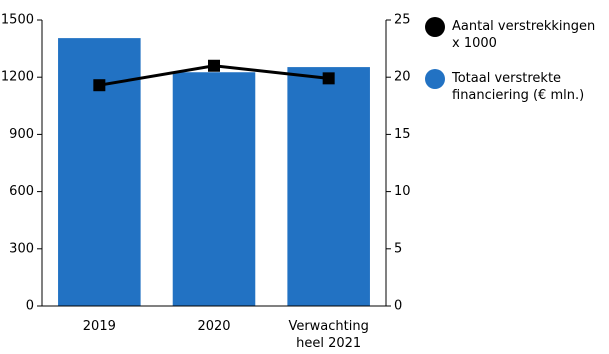 The width and height of the screenshot is (609, 354). What do you see at coordinates (402, 77) in the screenshot?
I see `y2-tick-label: 20` at bounding box center [402, 77].